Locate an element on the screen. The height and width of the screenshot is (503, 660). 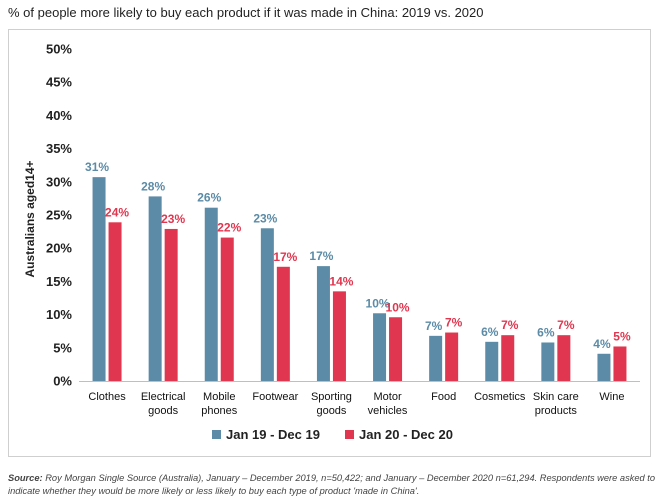
y-tick-label: 35% is located at coordinates (59, 148).